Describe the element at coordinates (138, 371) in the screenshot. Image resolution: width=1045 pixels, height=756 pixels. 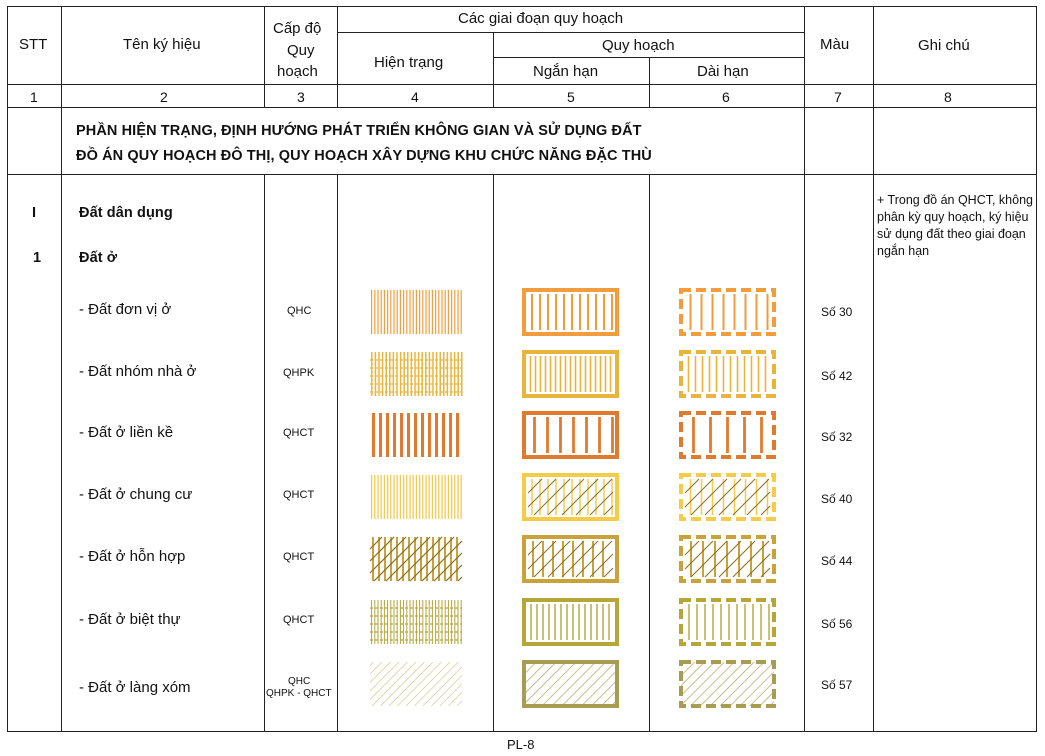
I see `row-name: - Đất nhóm nhà ở` at that location.